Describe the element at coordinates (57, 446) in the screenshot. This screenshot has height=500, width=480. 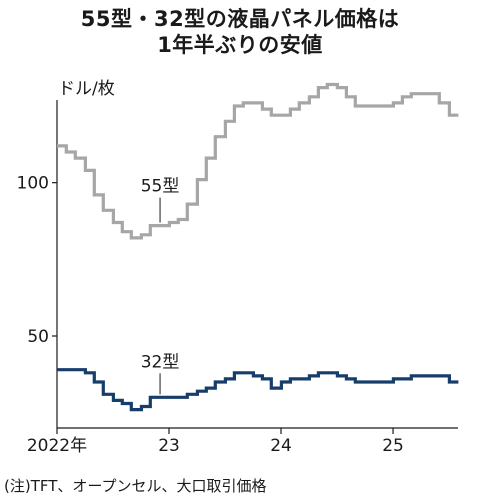
I see `x-tick-label: 2022年` at that location.